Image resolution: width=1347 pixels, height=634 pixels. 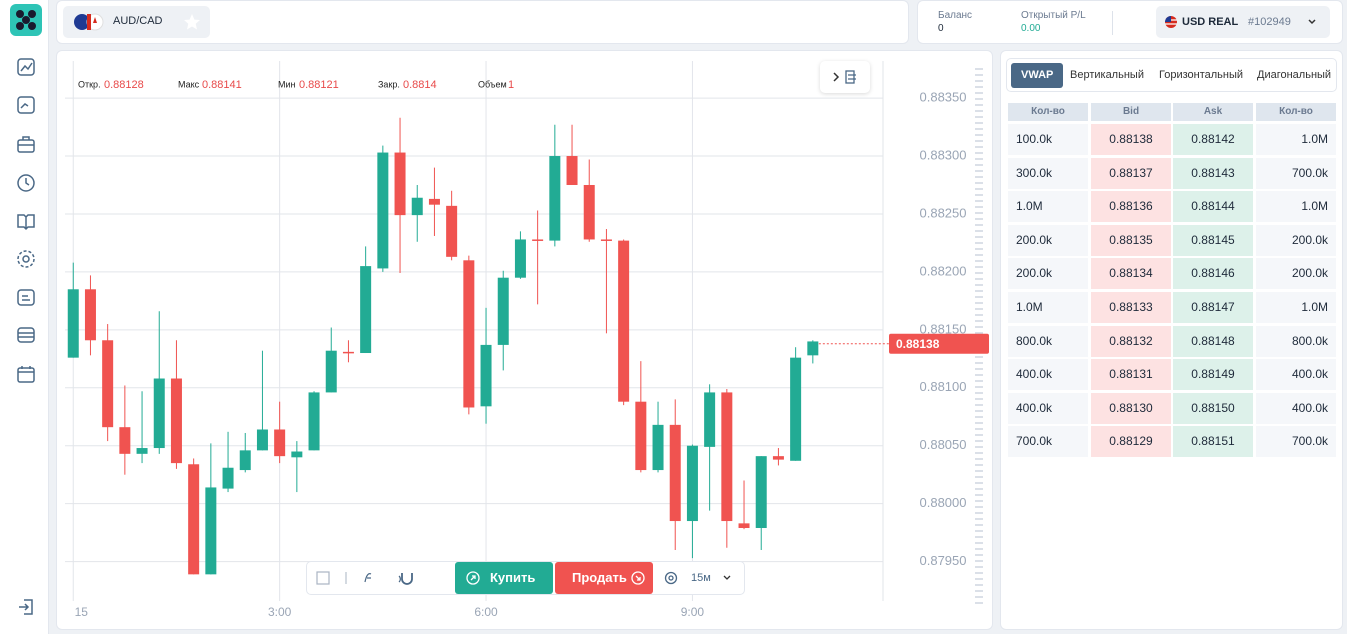 What do you see at coordinates (1048, 173) in the screenshot?
I see `order-book-cell: 300.0k` at bounding box center [1048, 173].